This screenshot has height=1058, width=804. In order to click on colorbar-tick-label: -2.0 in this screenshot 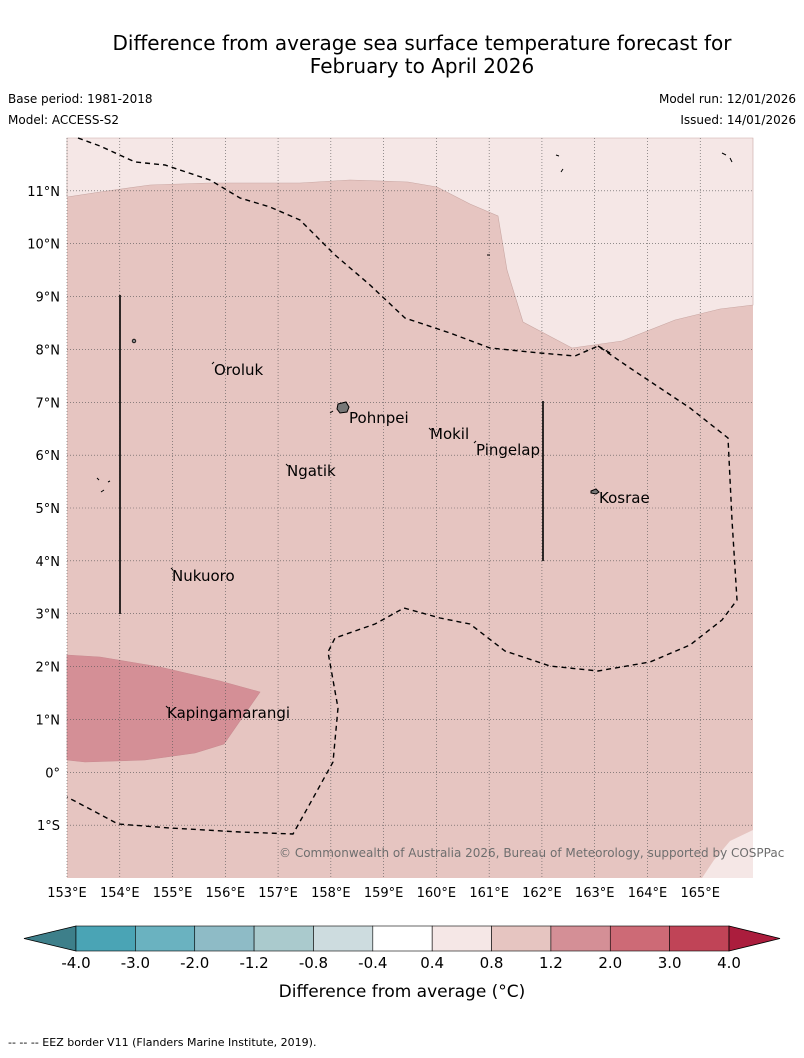, I will do `click(194, 963)`.